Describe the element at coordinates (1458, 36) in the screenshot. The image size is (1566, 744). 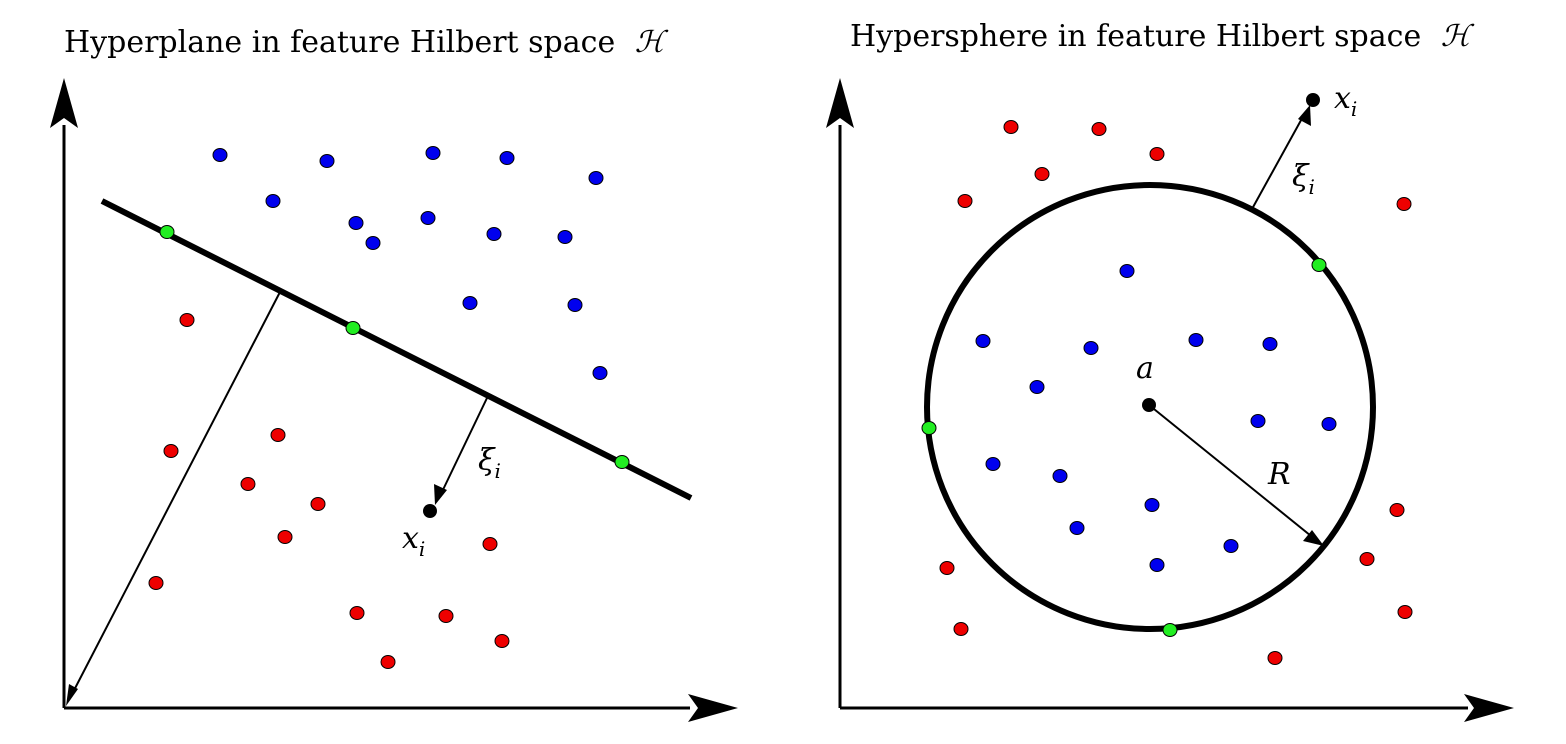
I see `hilbert-symbol-right: ℋ` at that location.